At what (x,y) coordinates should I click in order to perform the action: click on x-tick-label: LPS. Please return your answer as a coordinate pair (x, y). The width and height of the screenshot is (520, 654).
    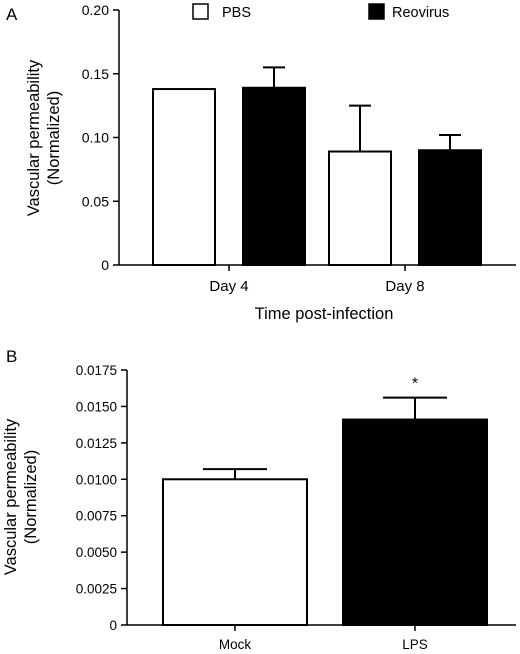
    Looking at the image, I should click on (415, 644).